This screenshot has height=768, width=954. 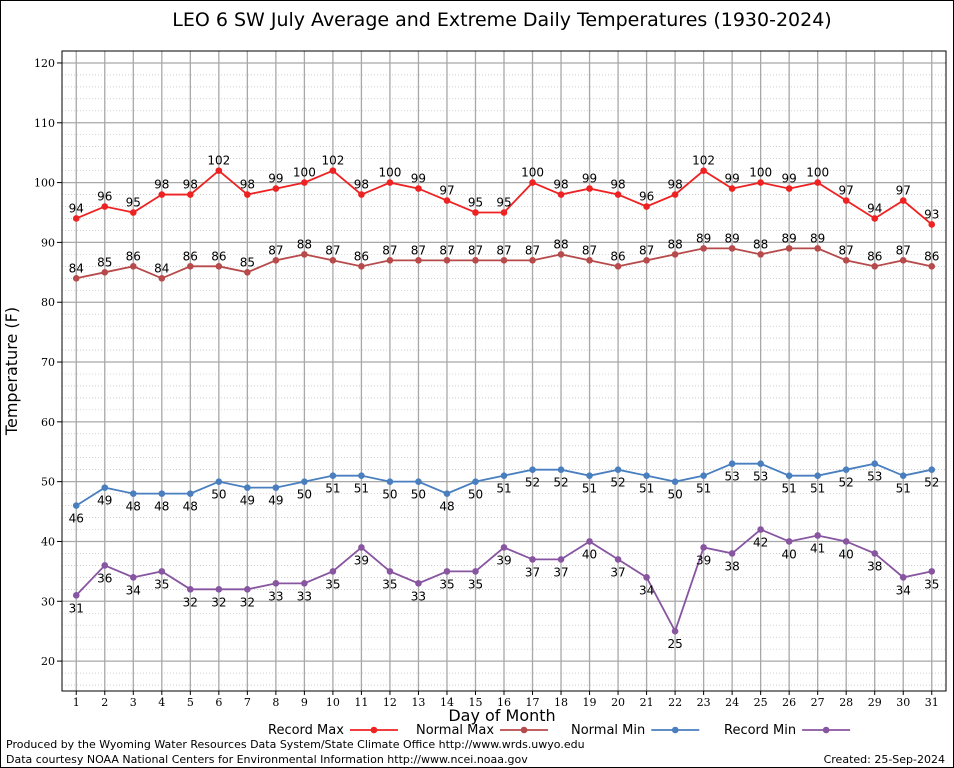 I want to click on normal-min-data-label: 49, so click(x=104, y=501).